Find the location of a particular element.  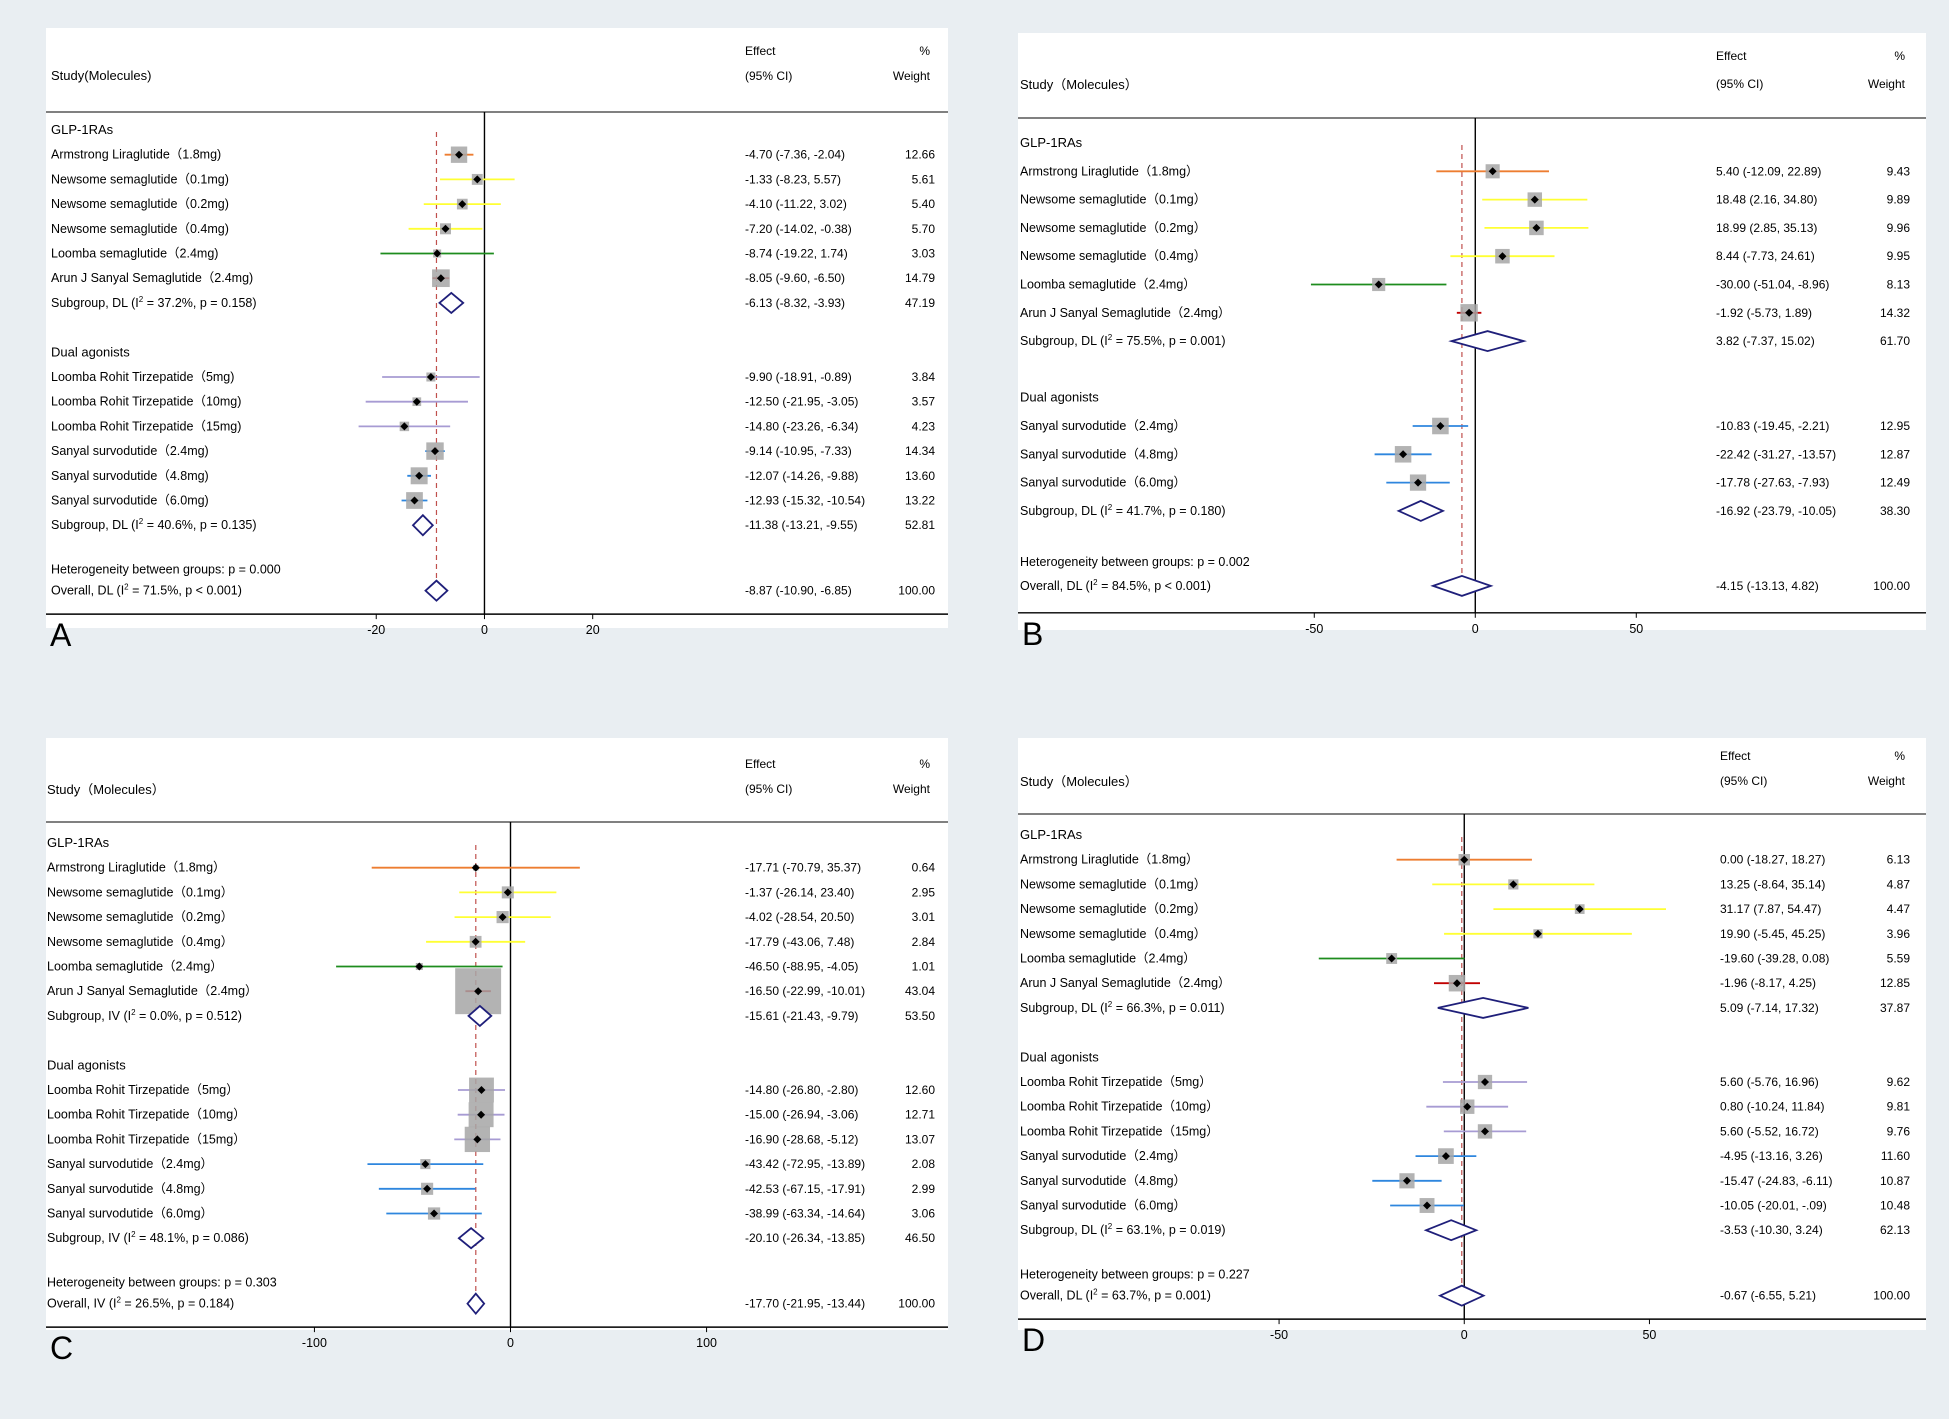

panel-c-study-label: Loomba Rohit Tirzepatide（10mg） is located at coordinates (146, 1115).